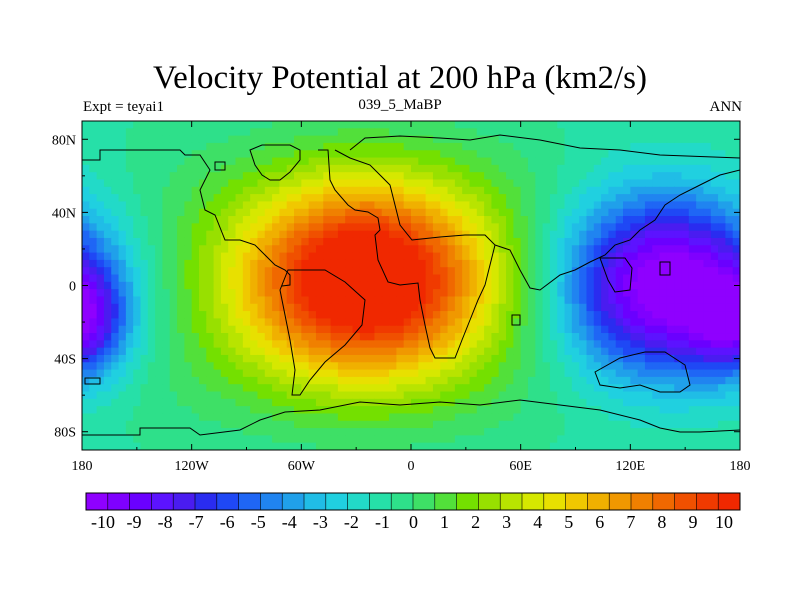 Image resolution: width=800 pixels, height=600 pixels. What do you see at coordinates (118, 501) in the screenshot?
I see `colorbar-swatch` at bounding box center [118, 501].